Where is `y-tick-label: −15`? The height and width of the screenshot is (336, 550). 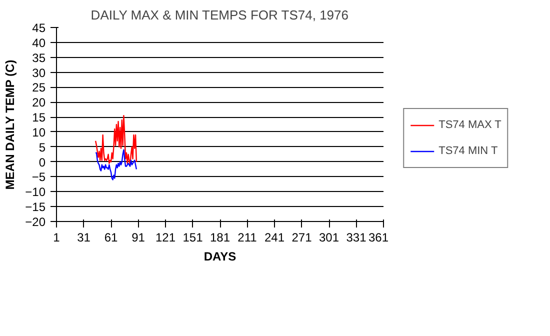 y-tick-label: −15 is located at coordinates (35, 207).